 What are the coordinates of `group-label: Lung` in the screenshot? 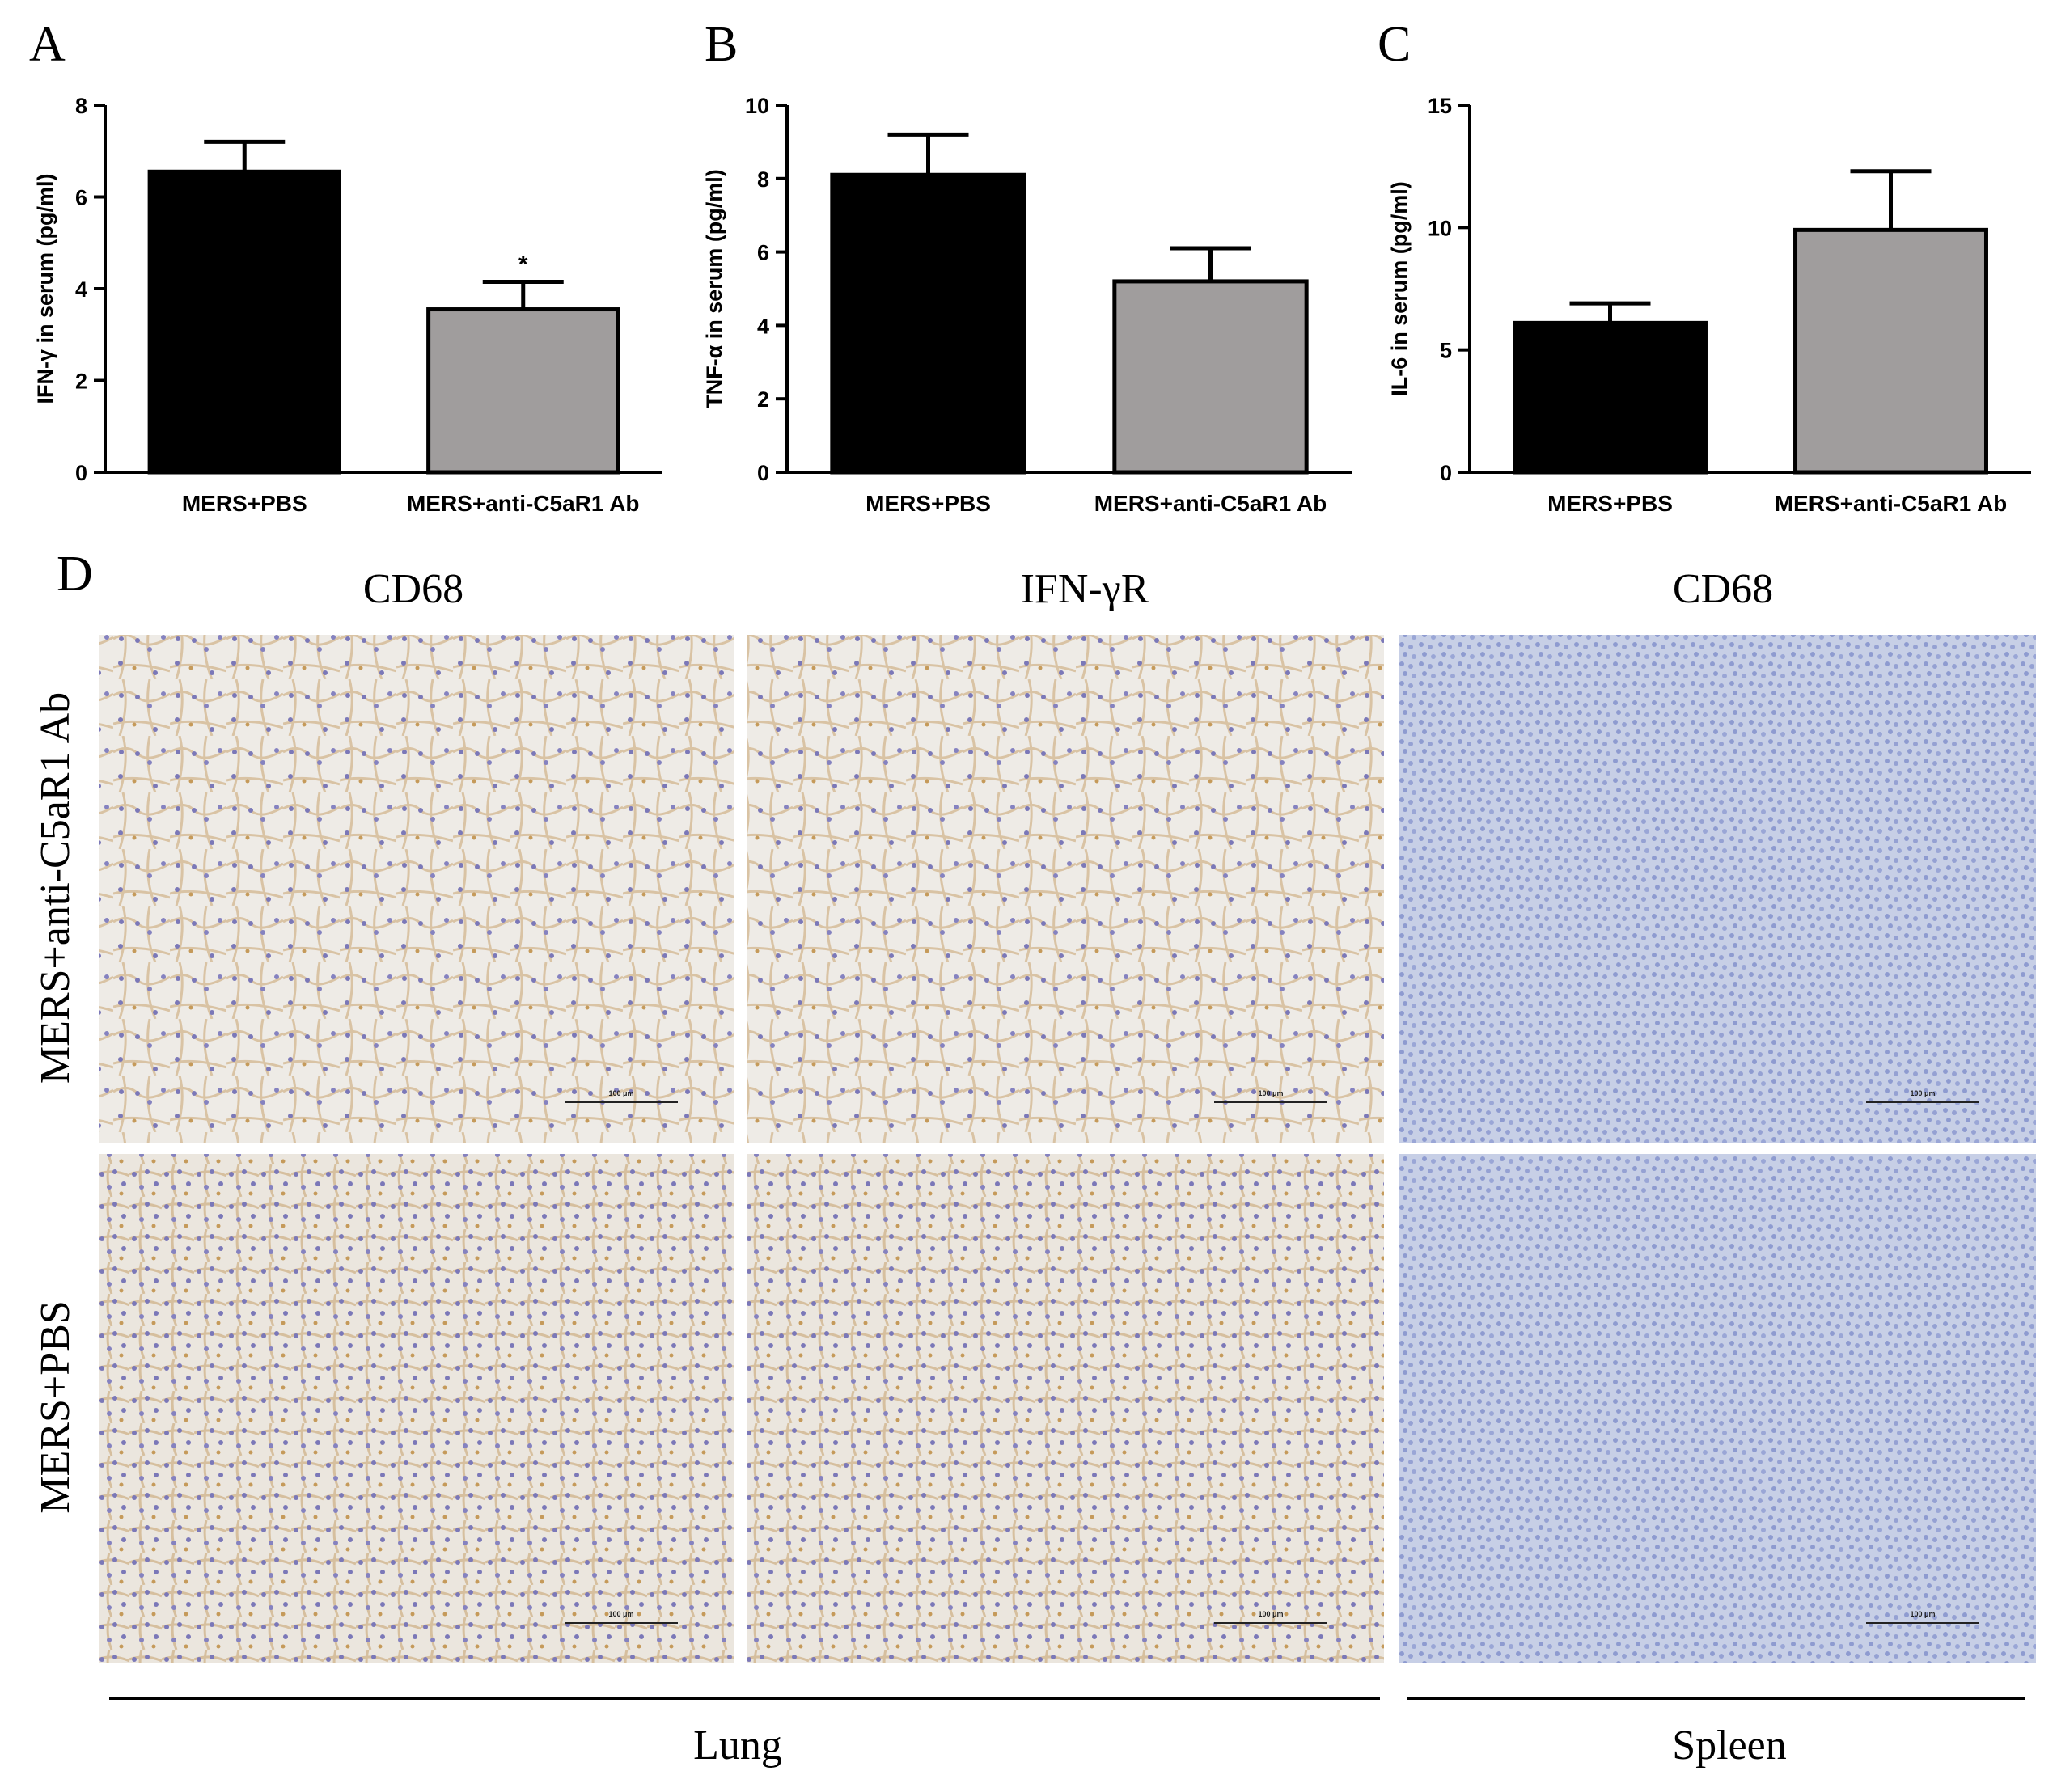 It's located at (737, 1745).